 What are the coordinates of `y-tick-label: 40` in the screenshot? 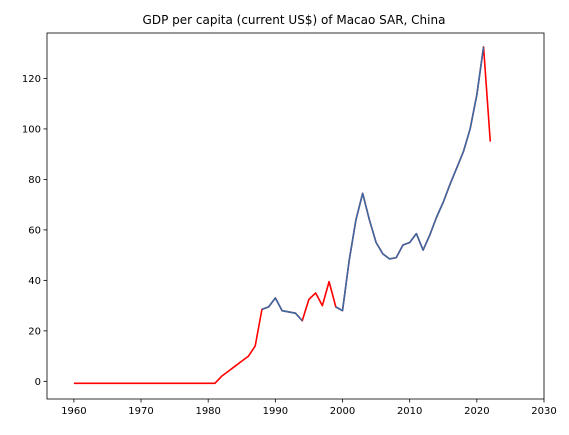 It's located at (34, 281).